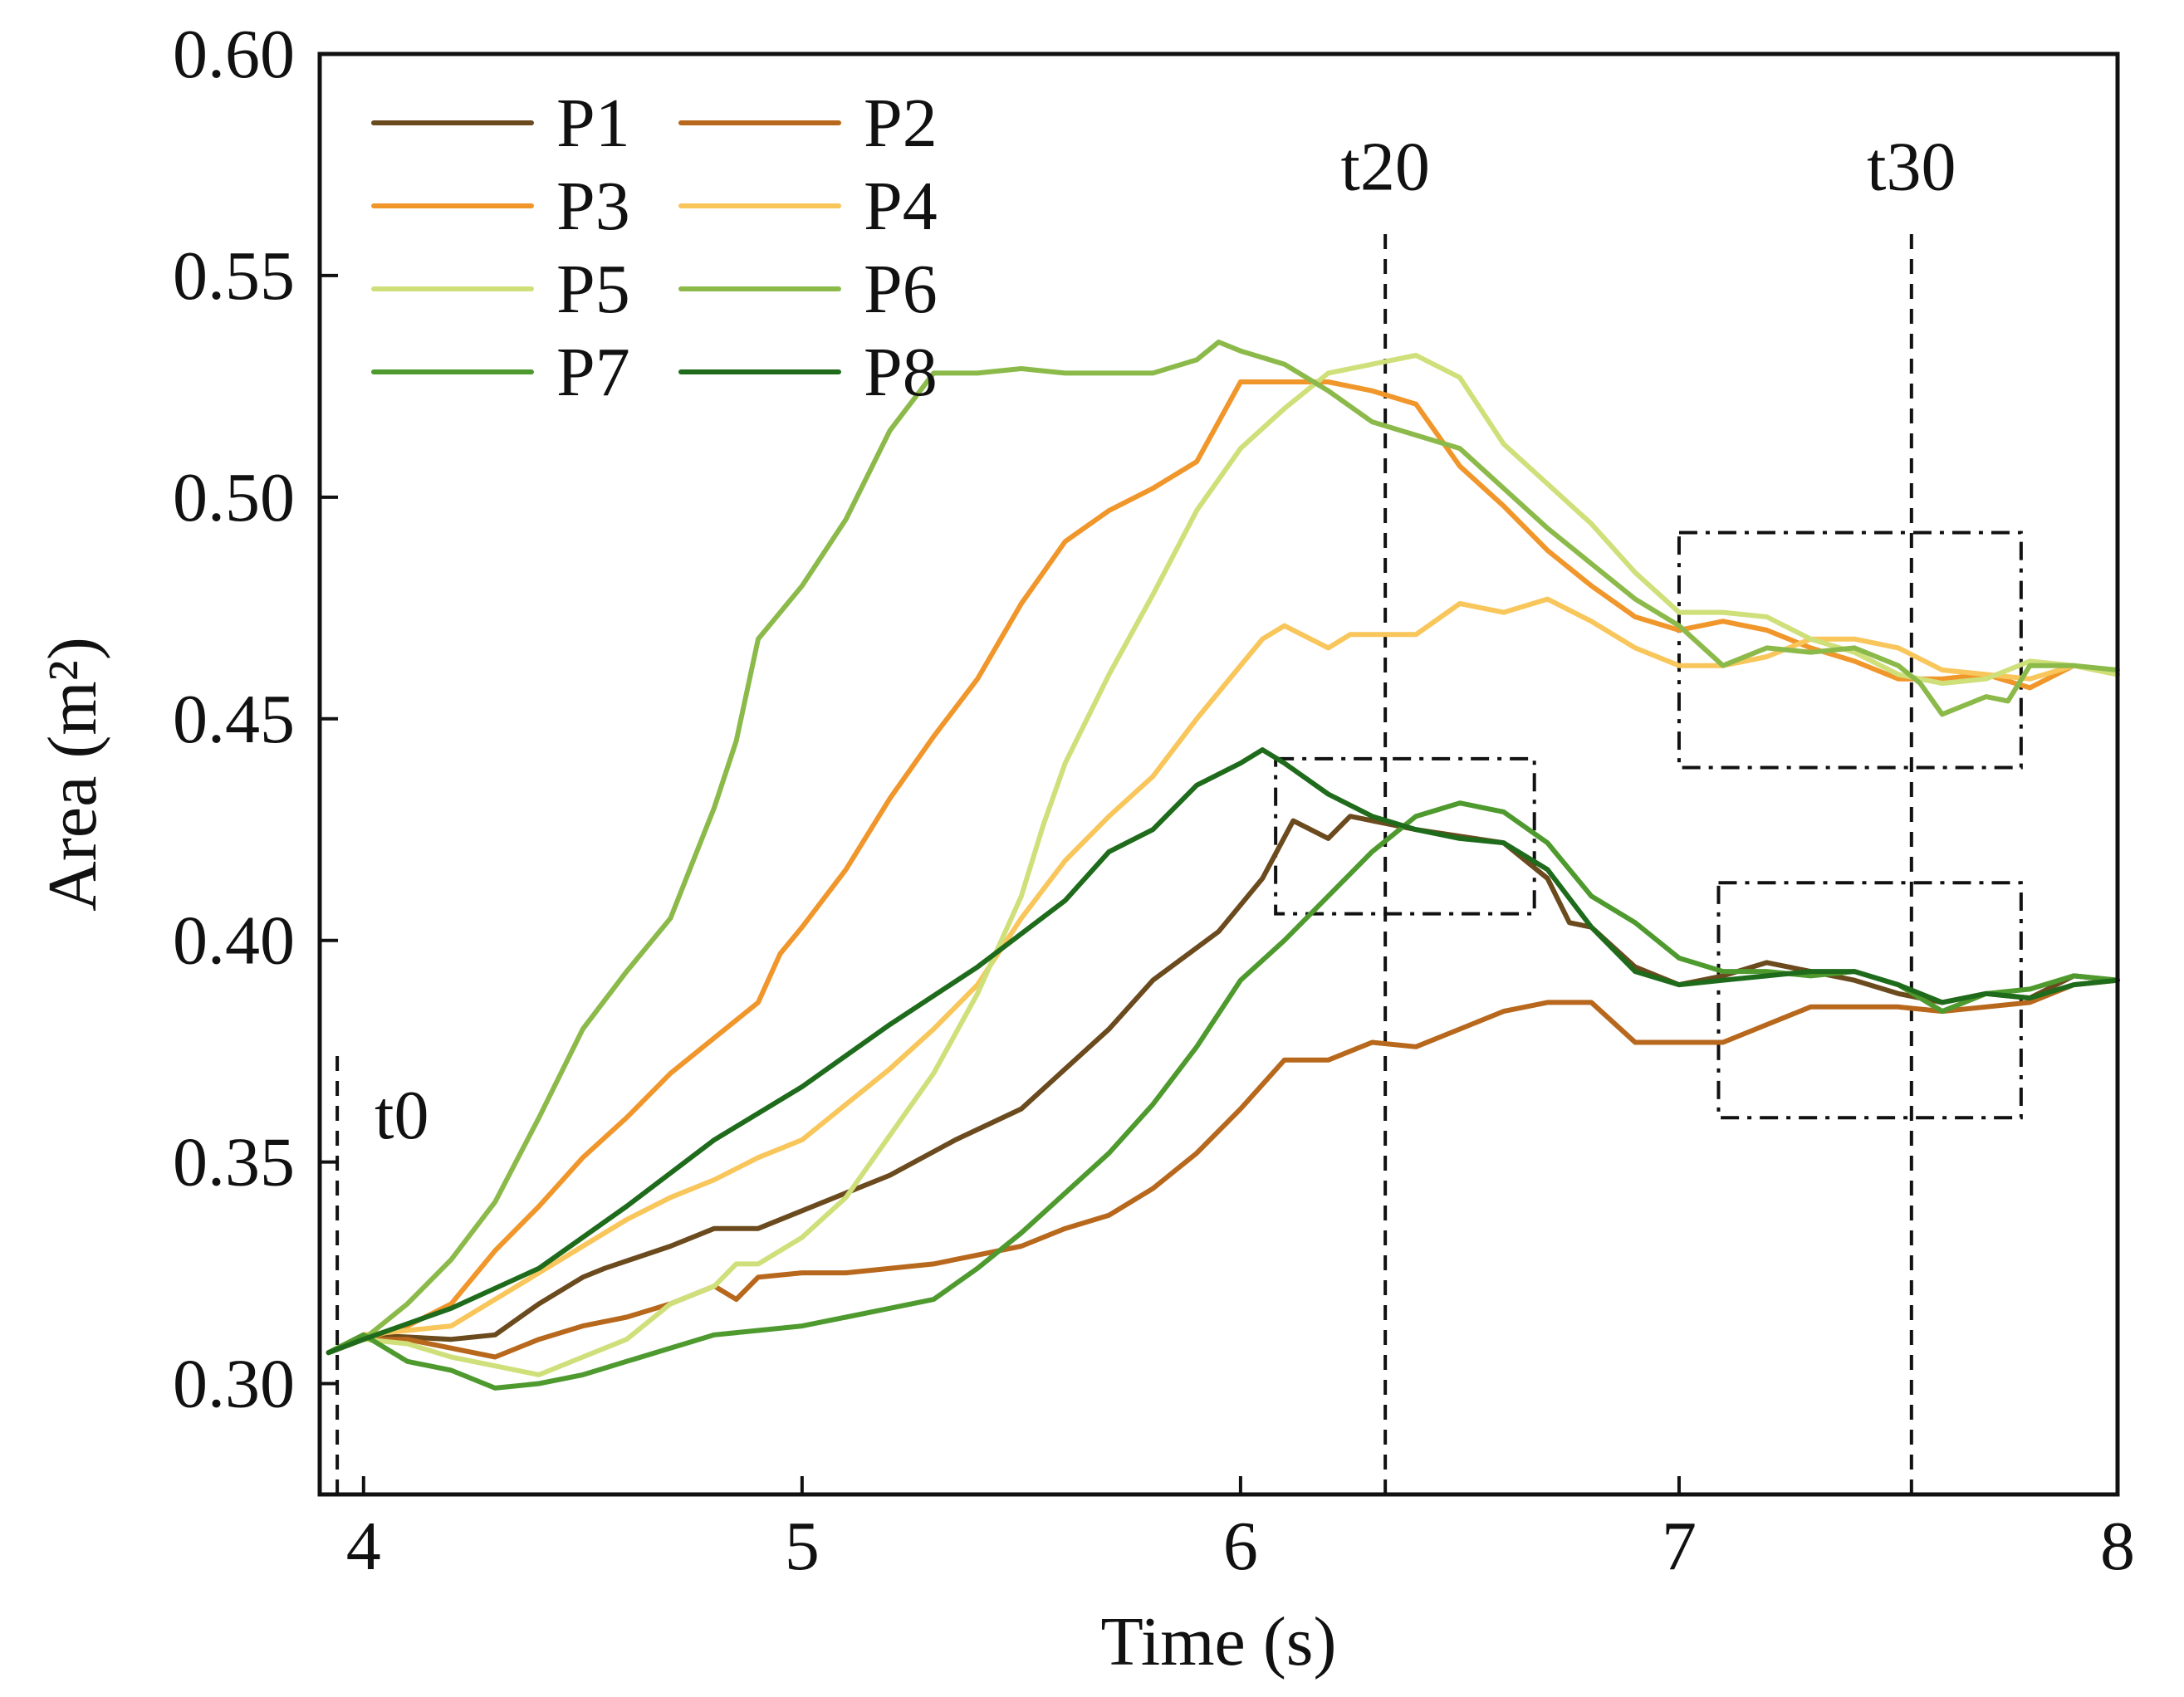  Describe the element at coordinates (901, 123) in the screenshot. I see `legend-label-p2: P2` at that location.